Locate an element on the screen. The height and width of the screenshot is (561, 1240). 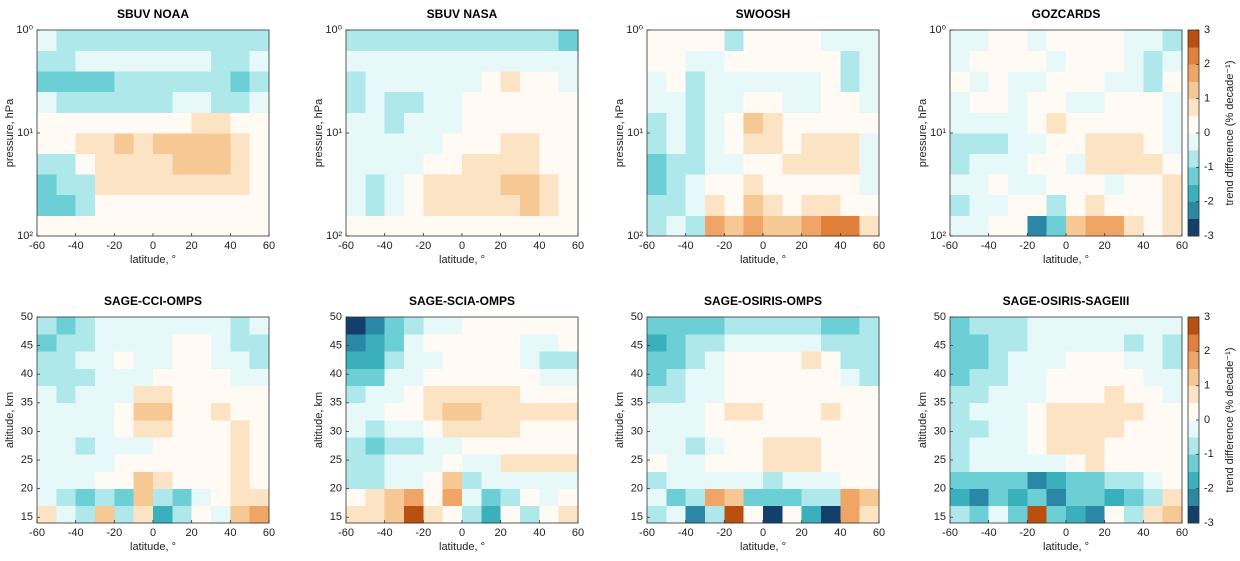
x-tick-label: 40 is located at coordinates (539, 246).